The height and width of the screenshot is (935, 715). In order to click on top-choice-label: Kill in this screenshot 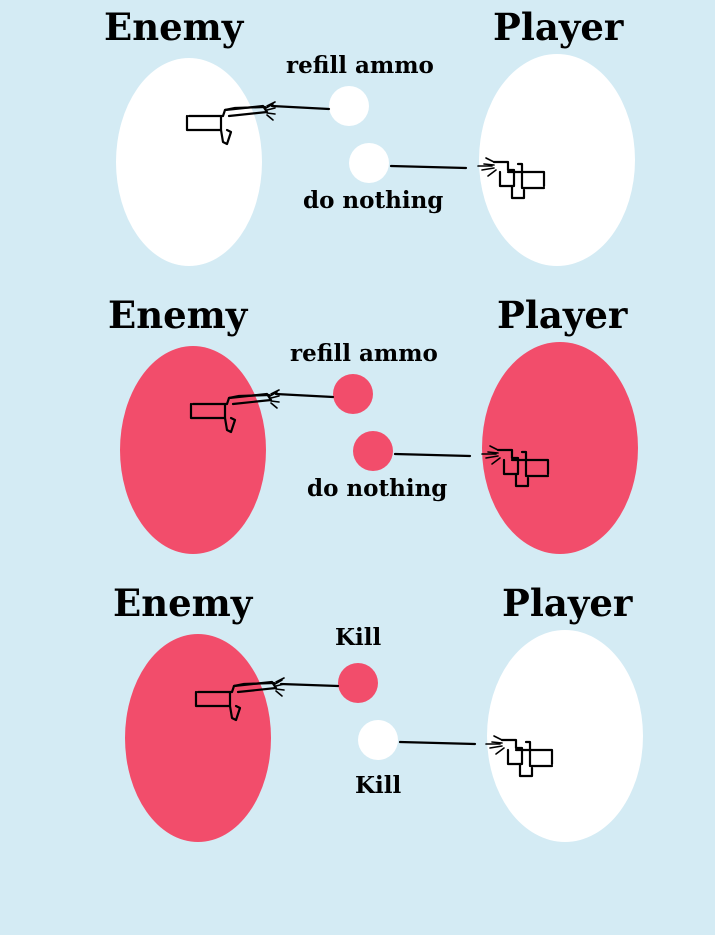, I will do `click(358, 637)`.